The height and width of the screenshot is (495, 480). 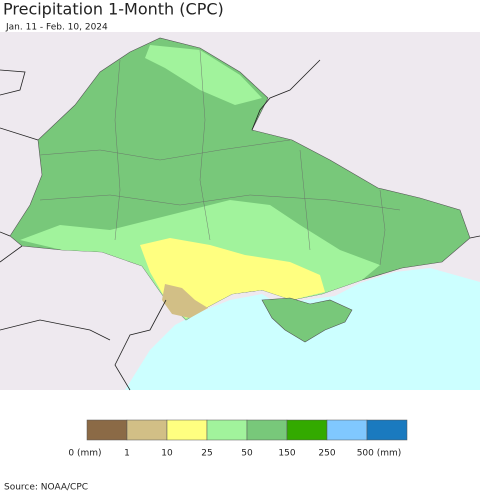 What do you see at coordinates (113, 9) in the screenshot?
I see `title: Precipitation 1-Month (CPC)` at bounding box center [113, 9].